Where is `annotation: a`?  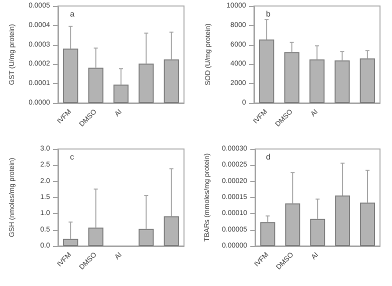
annotation: a is located at coordinates (72, 14).